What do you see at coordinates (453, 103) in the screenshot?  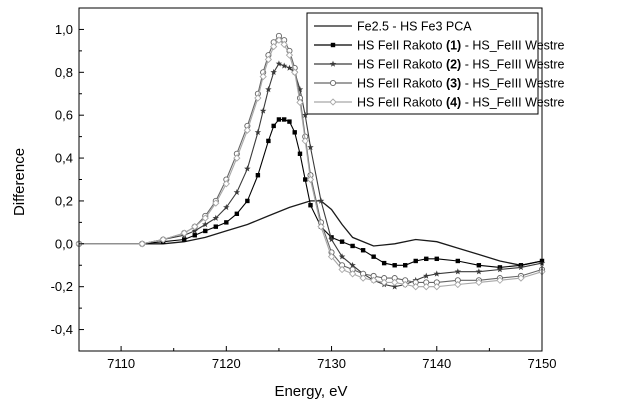 I see `legend-label-number: (4)` at bounding box center [453, 103].